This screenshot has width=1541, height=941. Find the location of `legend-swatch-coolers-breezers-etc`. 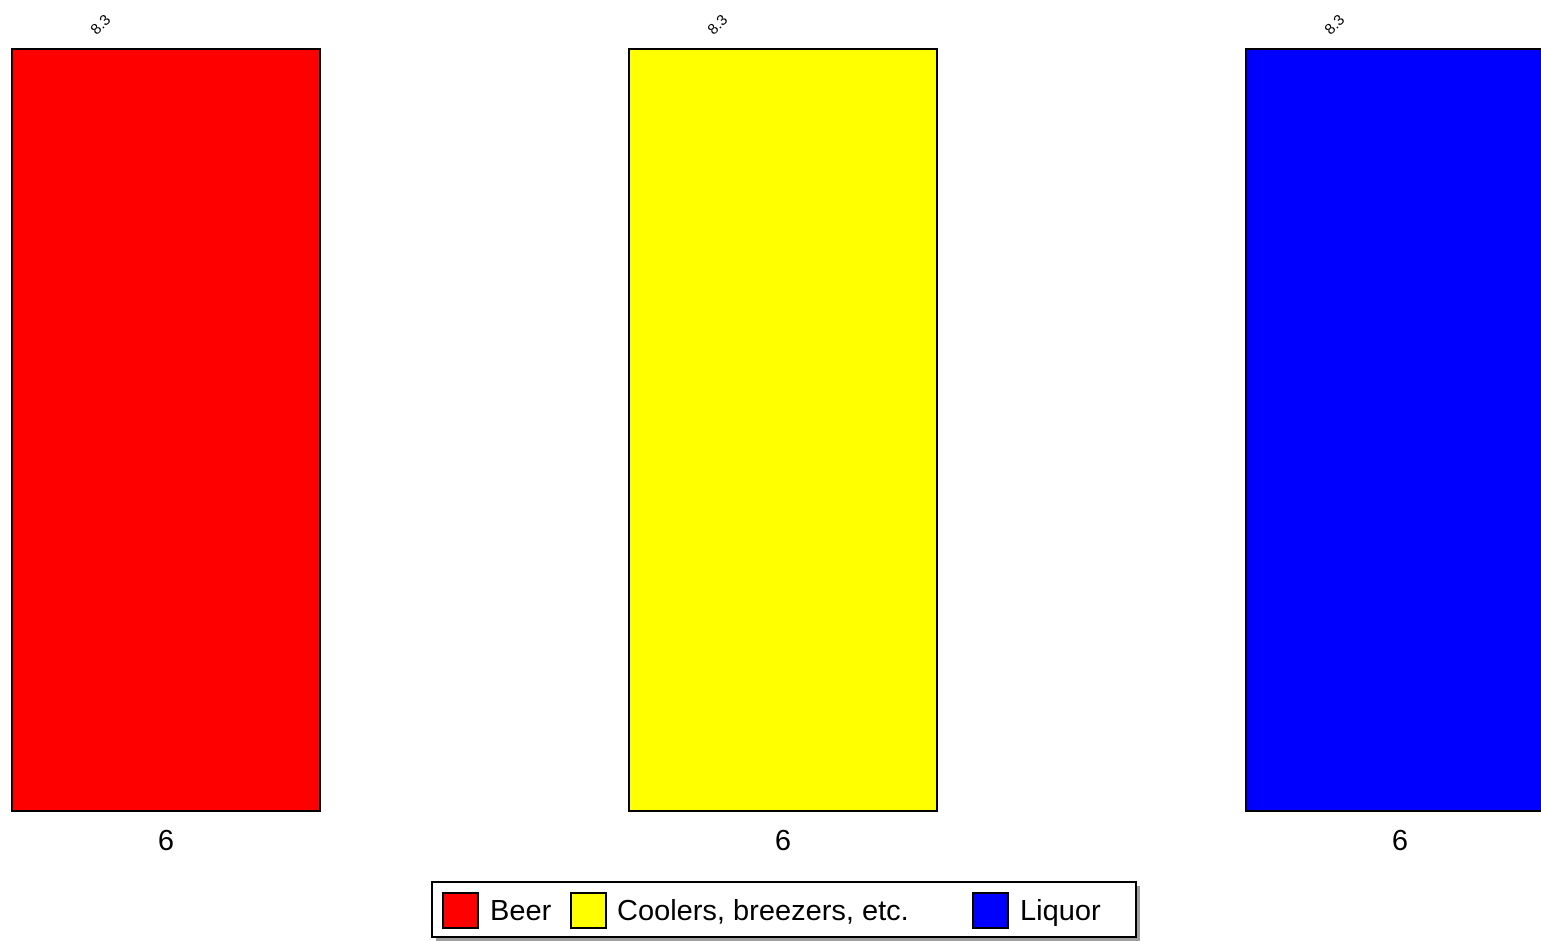

legend-swatch-coolers-breezers-etc is located at coordinates (588, 910).